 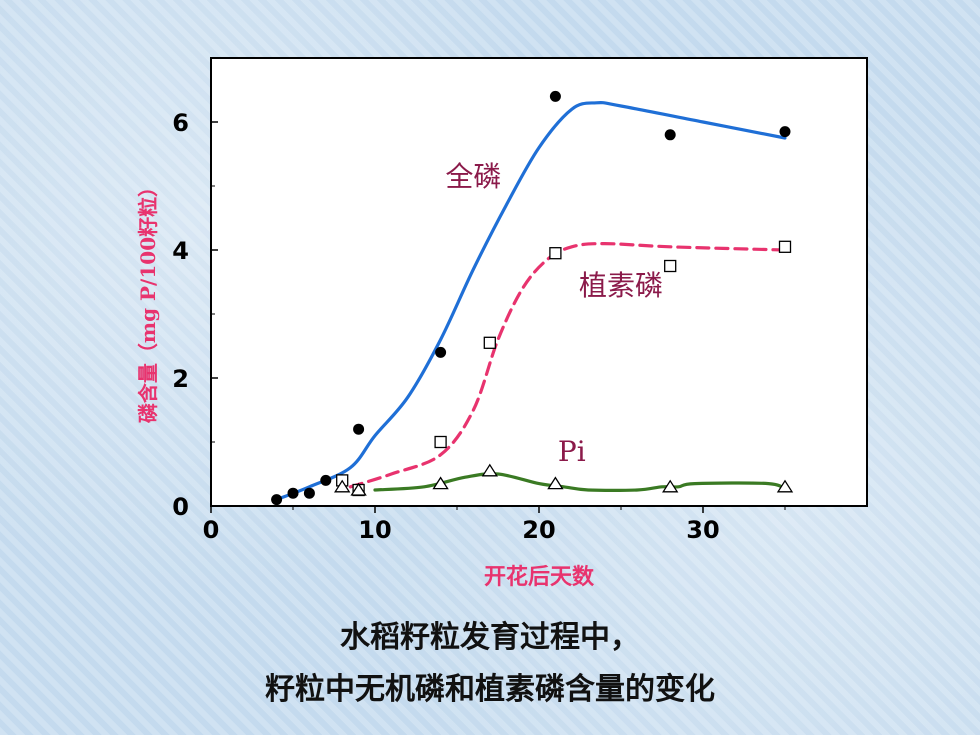 I want to click on x-axis-label: 开花后天数, so click(x=539, y=577).